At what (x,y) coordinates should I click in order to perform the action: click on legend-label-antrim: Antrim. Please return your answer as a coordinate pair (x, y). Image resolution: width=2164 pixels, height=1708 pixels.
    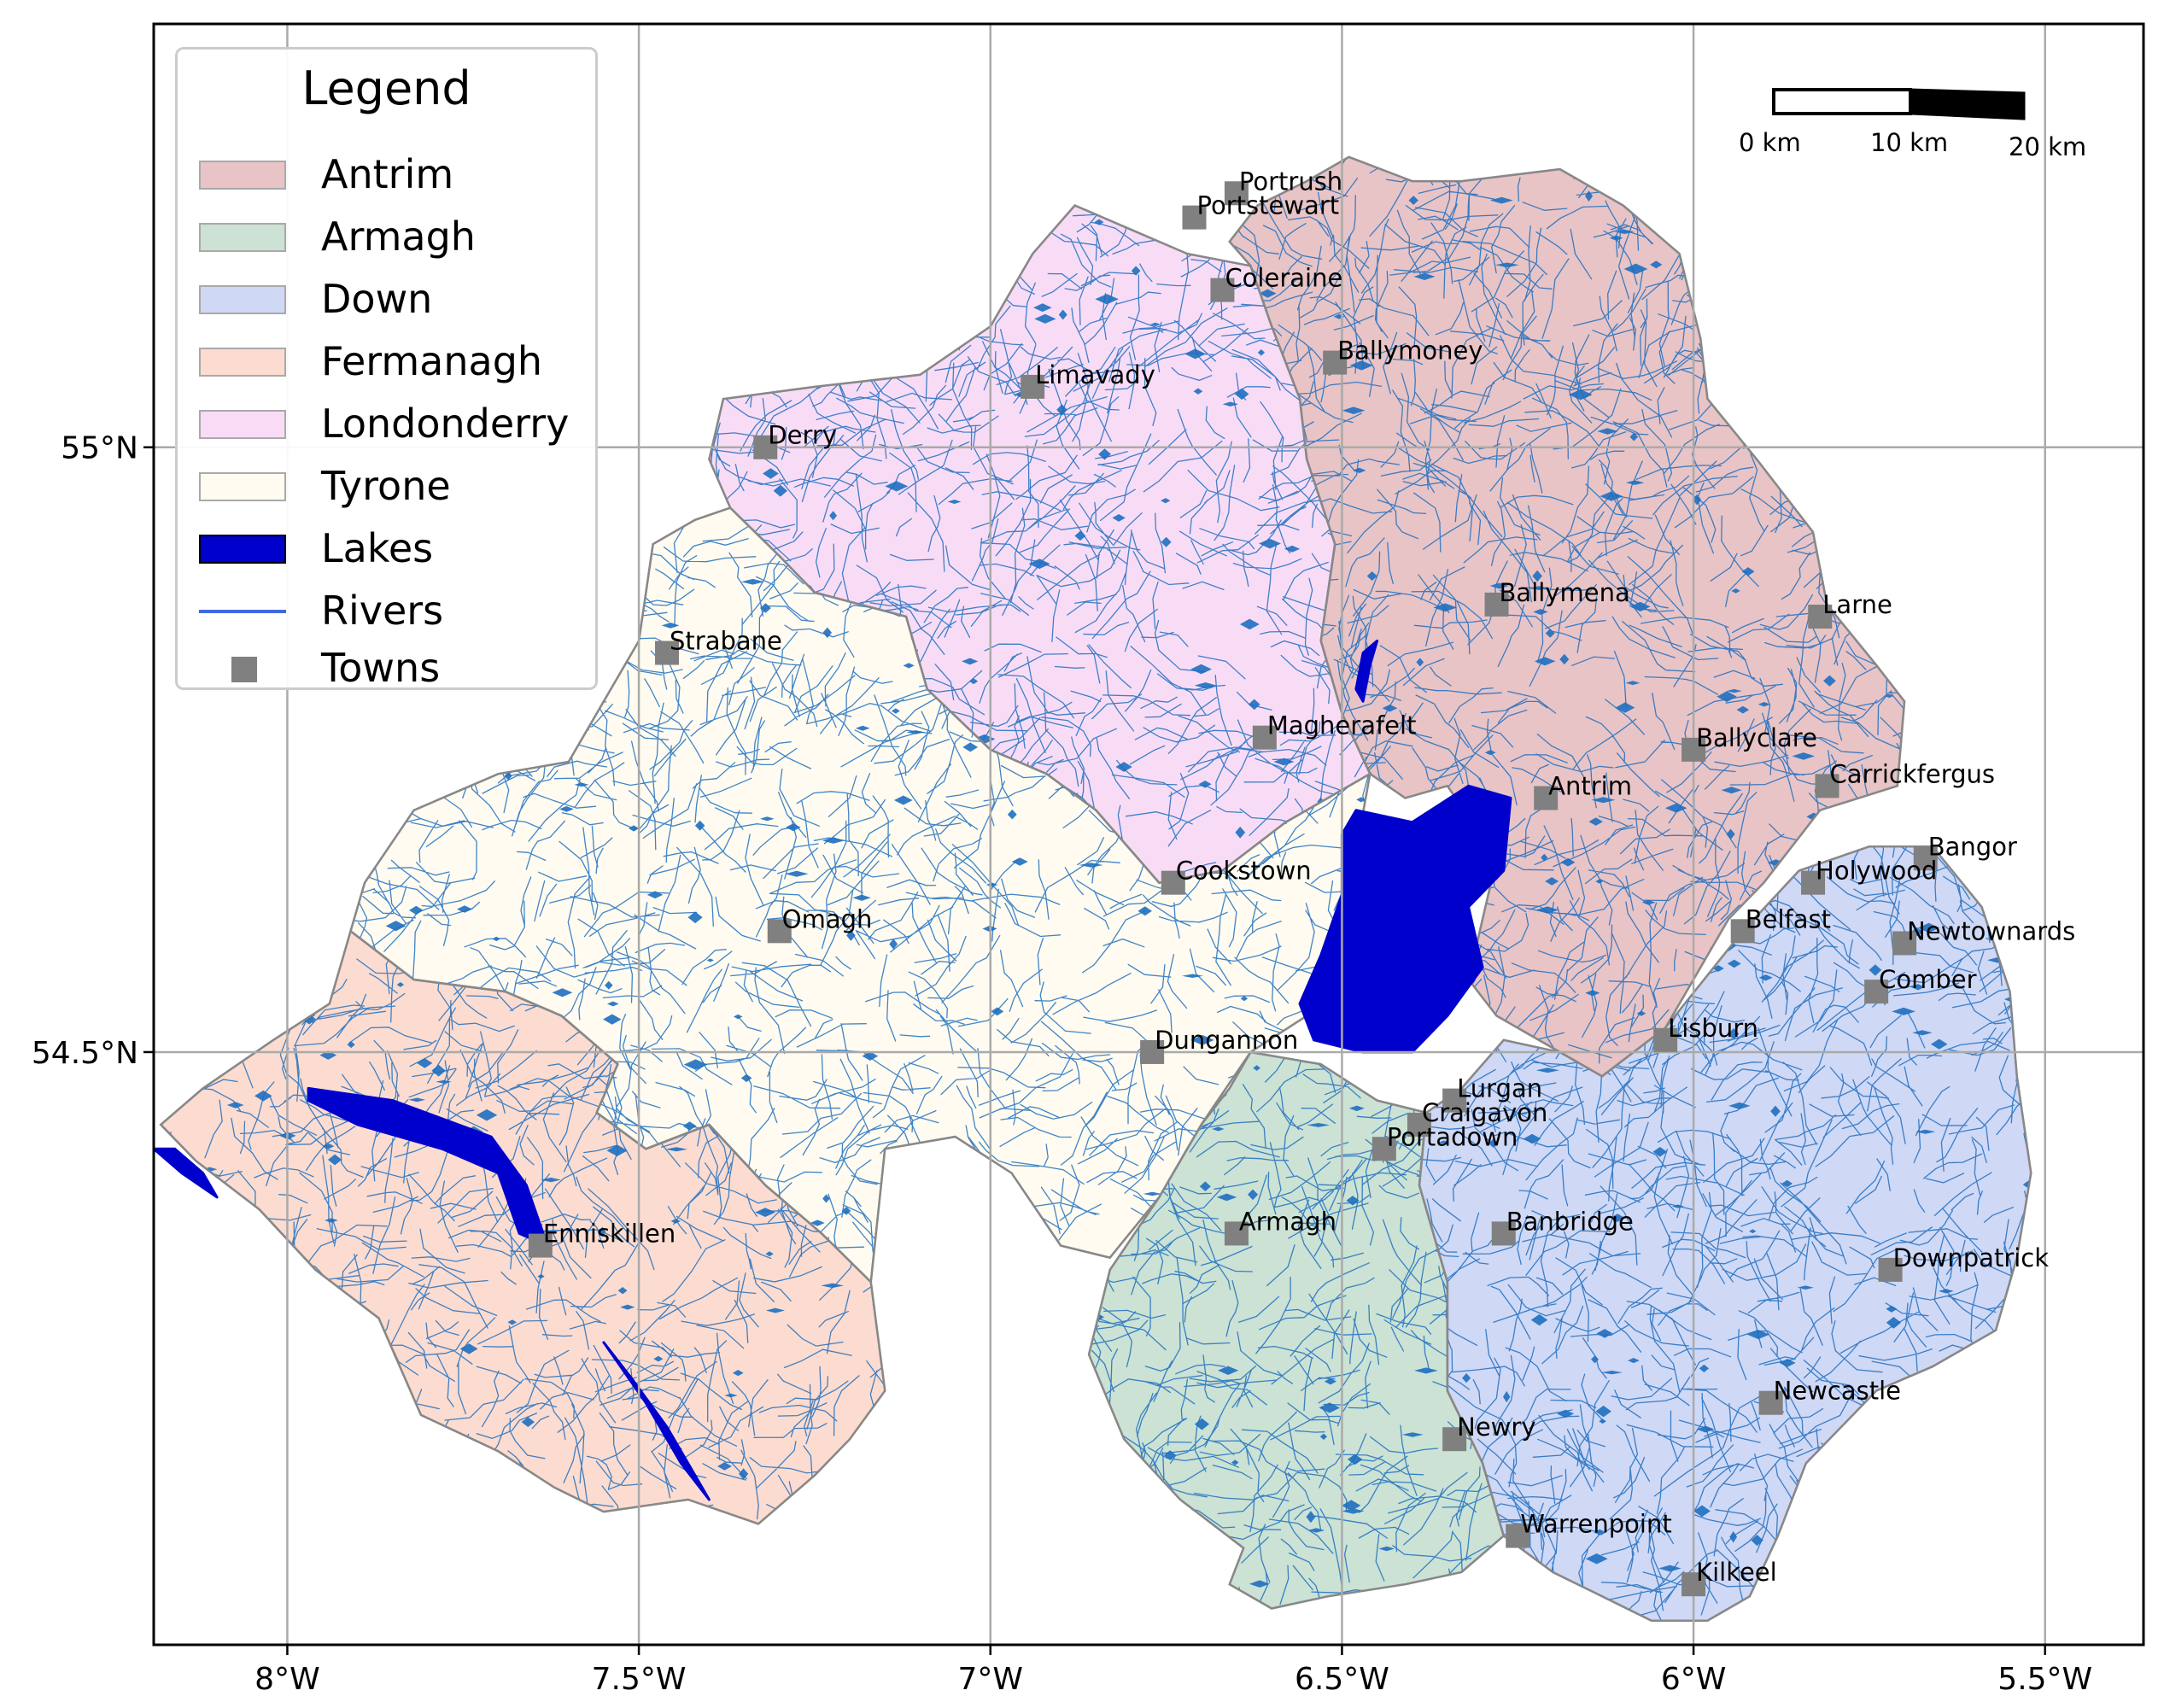
    Looking at the image, I should click on (387, 174).